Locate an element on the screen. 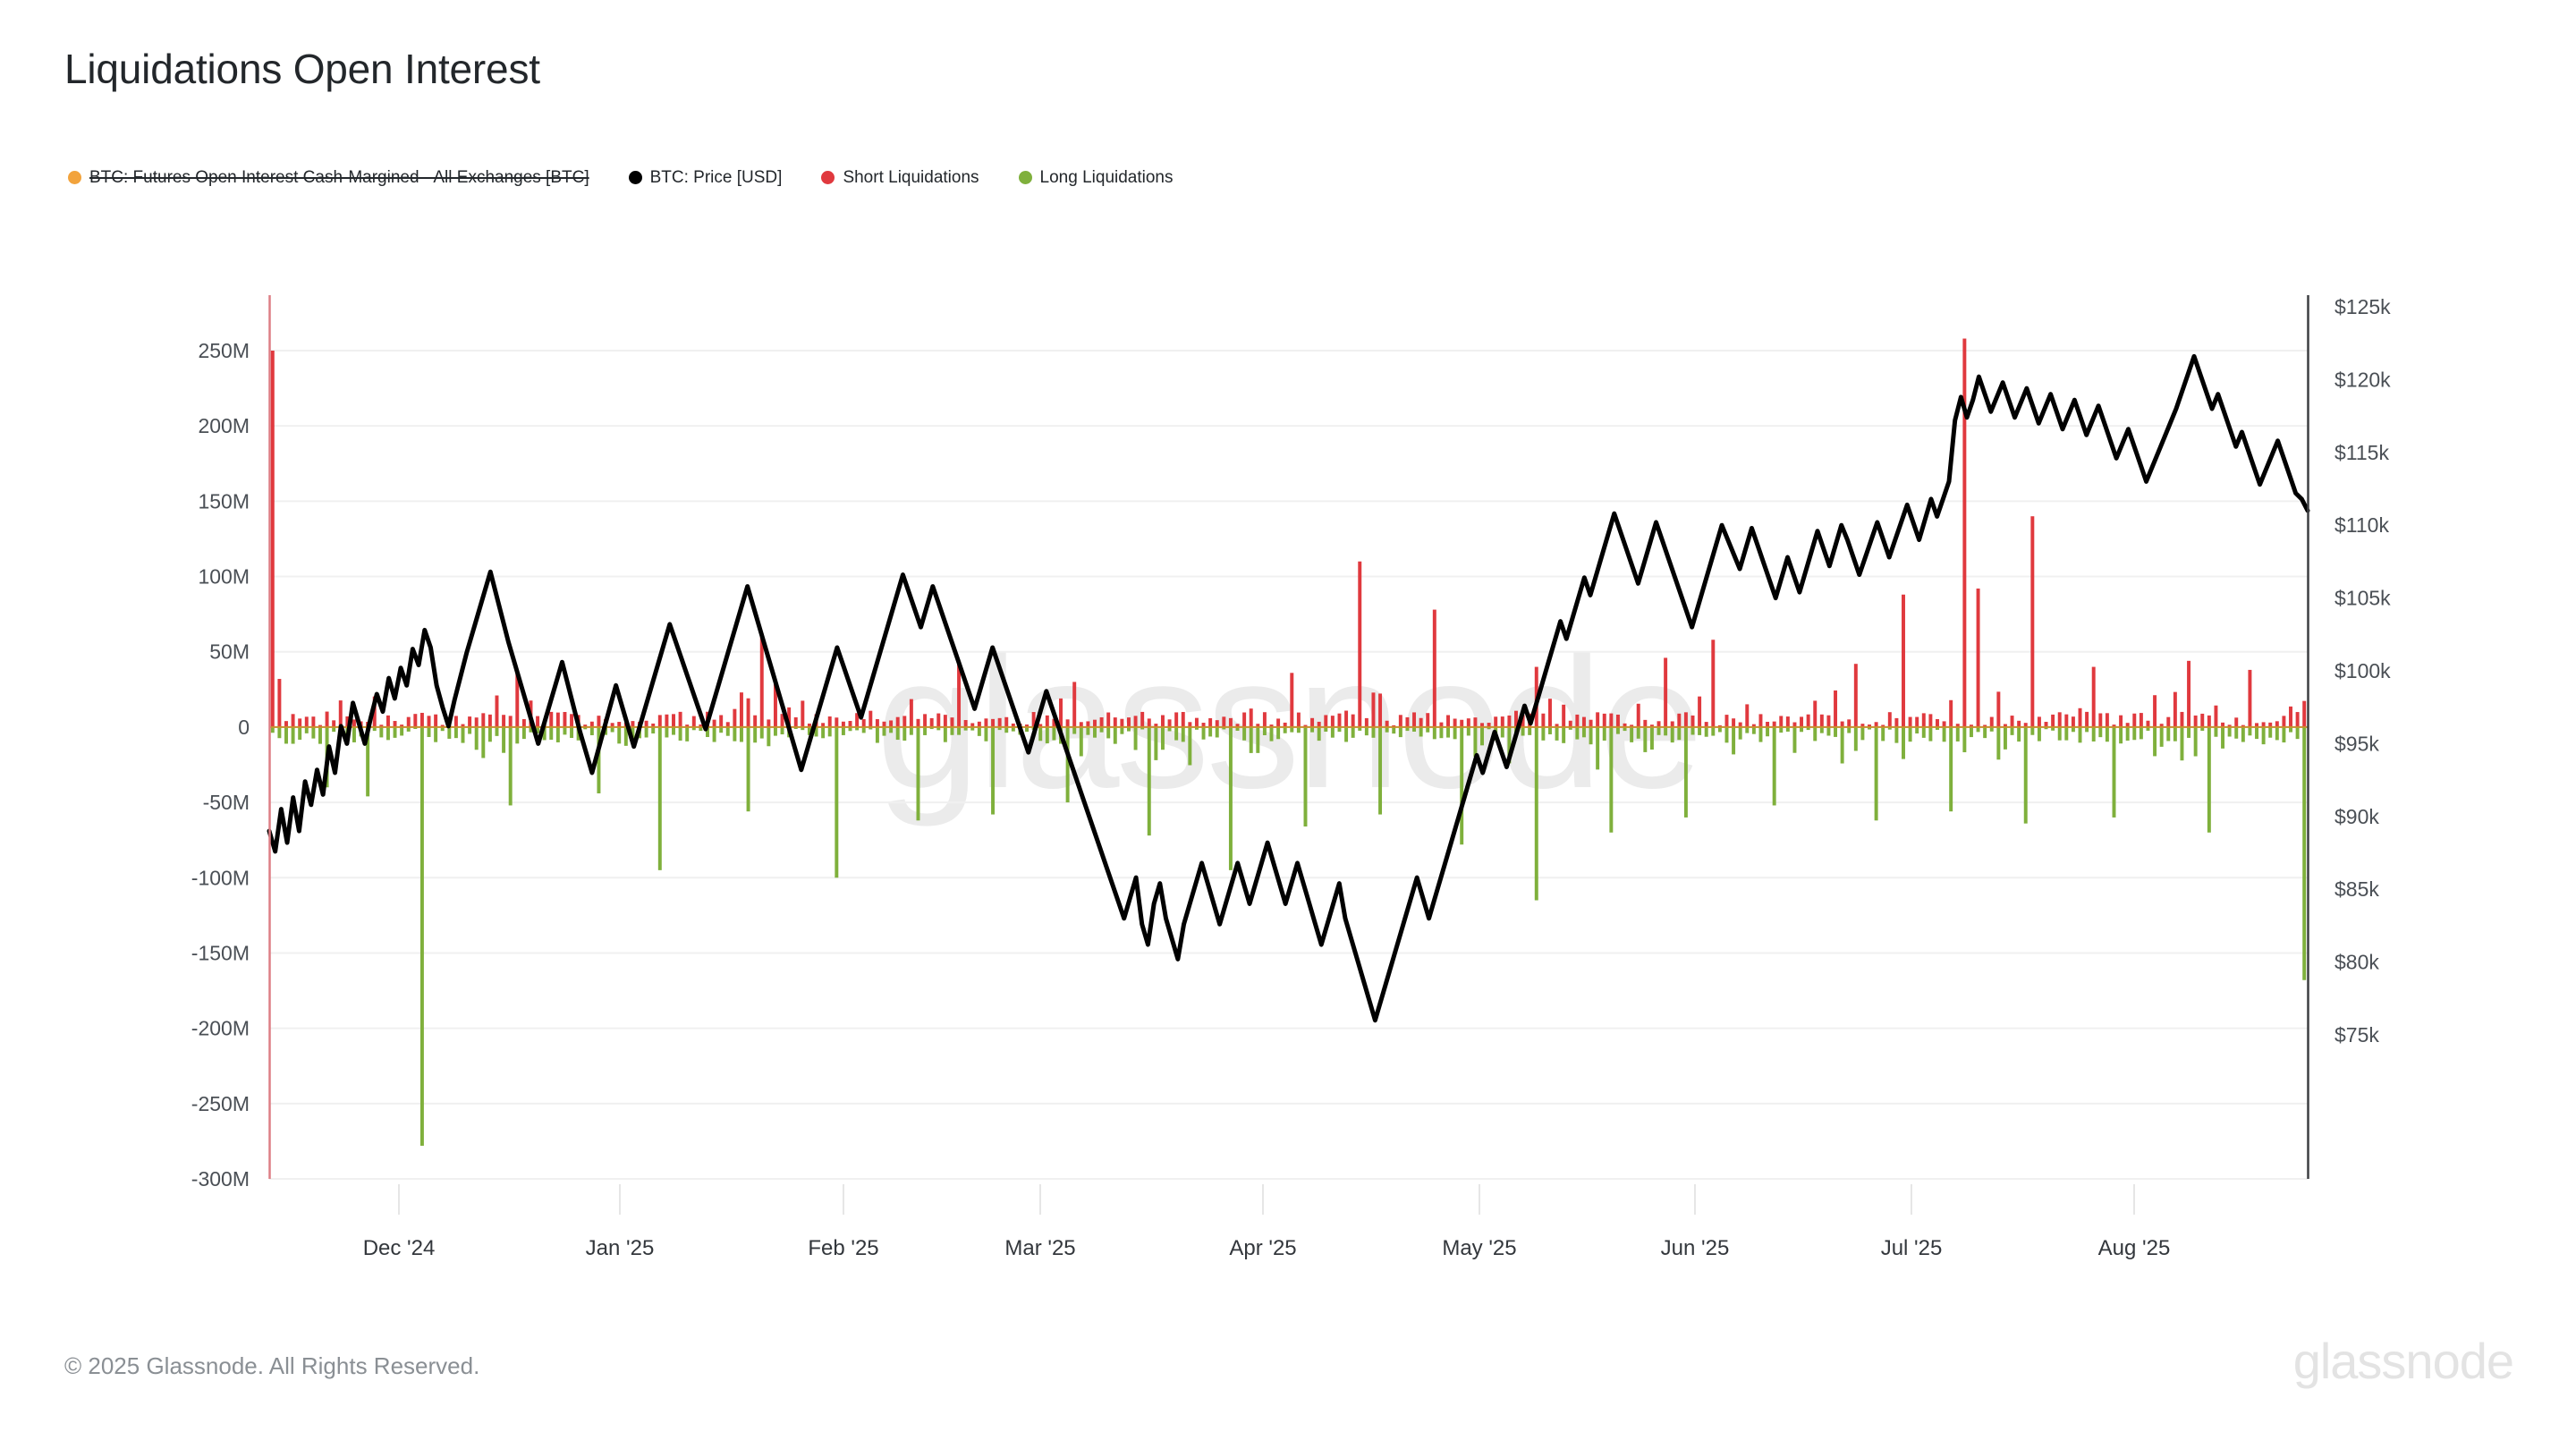 The width and height of the screenshot is (2576, 1449). legend-item-3: Long Liquidations is located at coordinates (1096, 177).